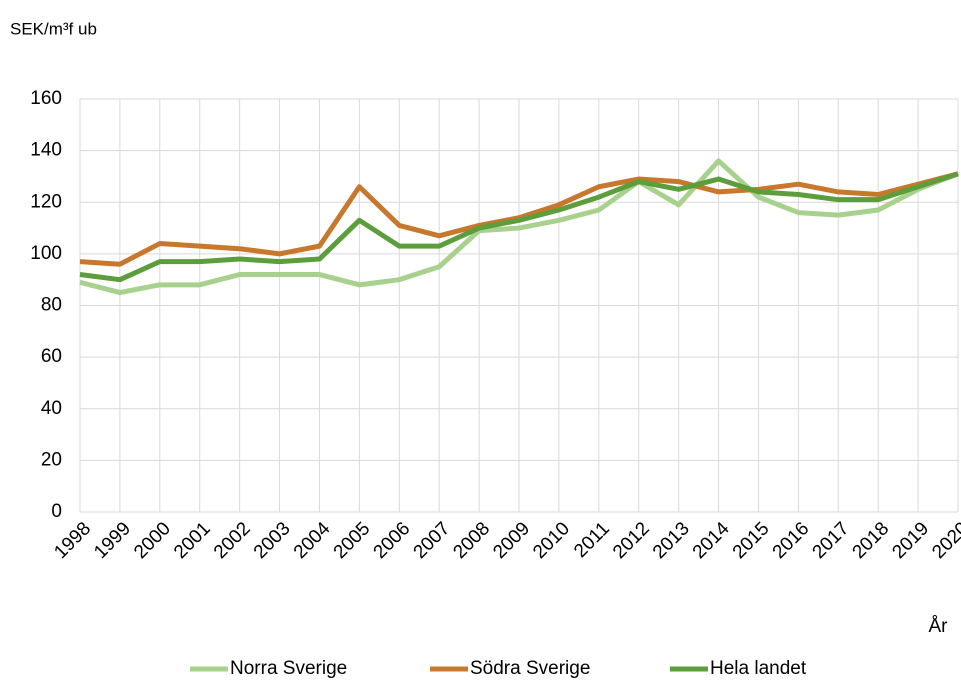 The height and width of the screenshot is (692, 961). Describe the element at coordinates (592, 540) in the screenshot. I see `x-tick-label: 2011` at that location.